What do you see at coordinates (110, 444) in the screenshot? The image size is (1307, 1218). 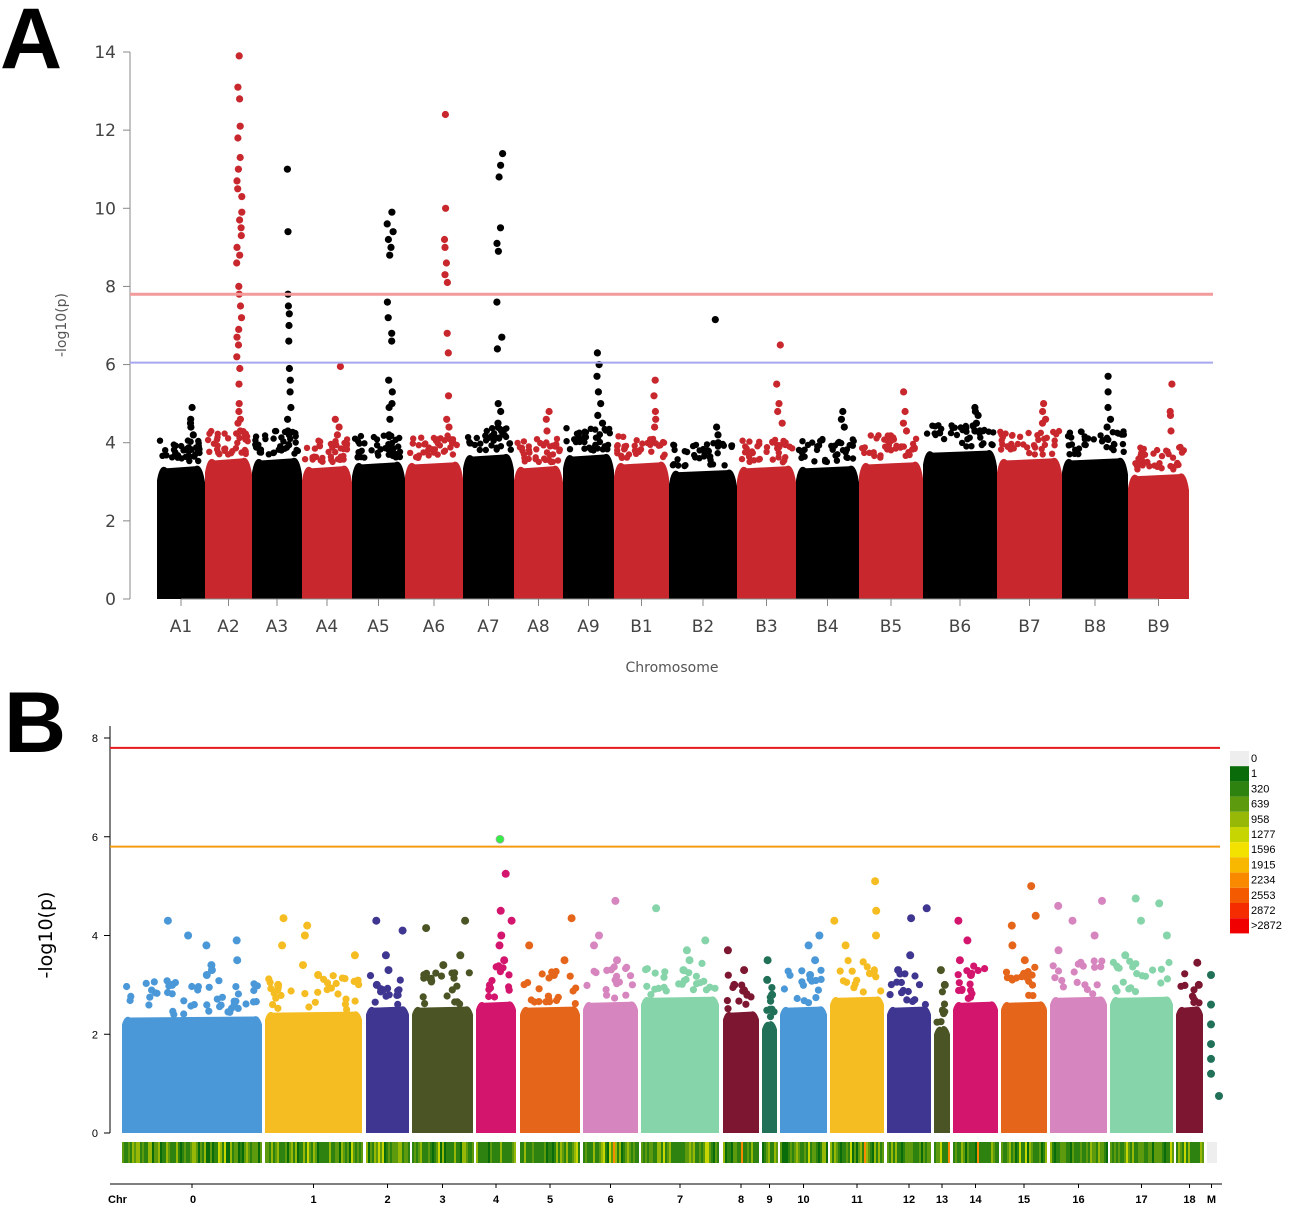 I see `y-tick-label-a: 4` at bounding box center [110, 444].